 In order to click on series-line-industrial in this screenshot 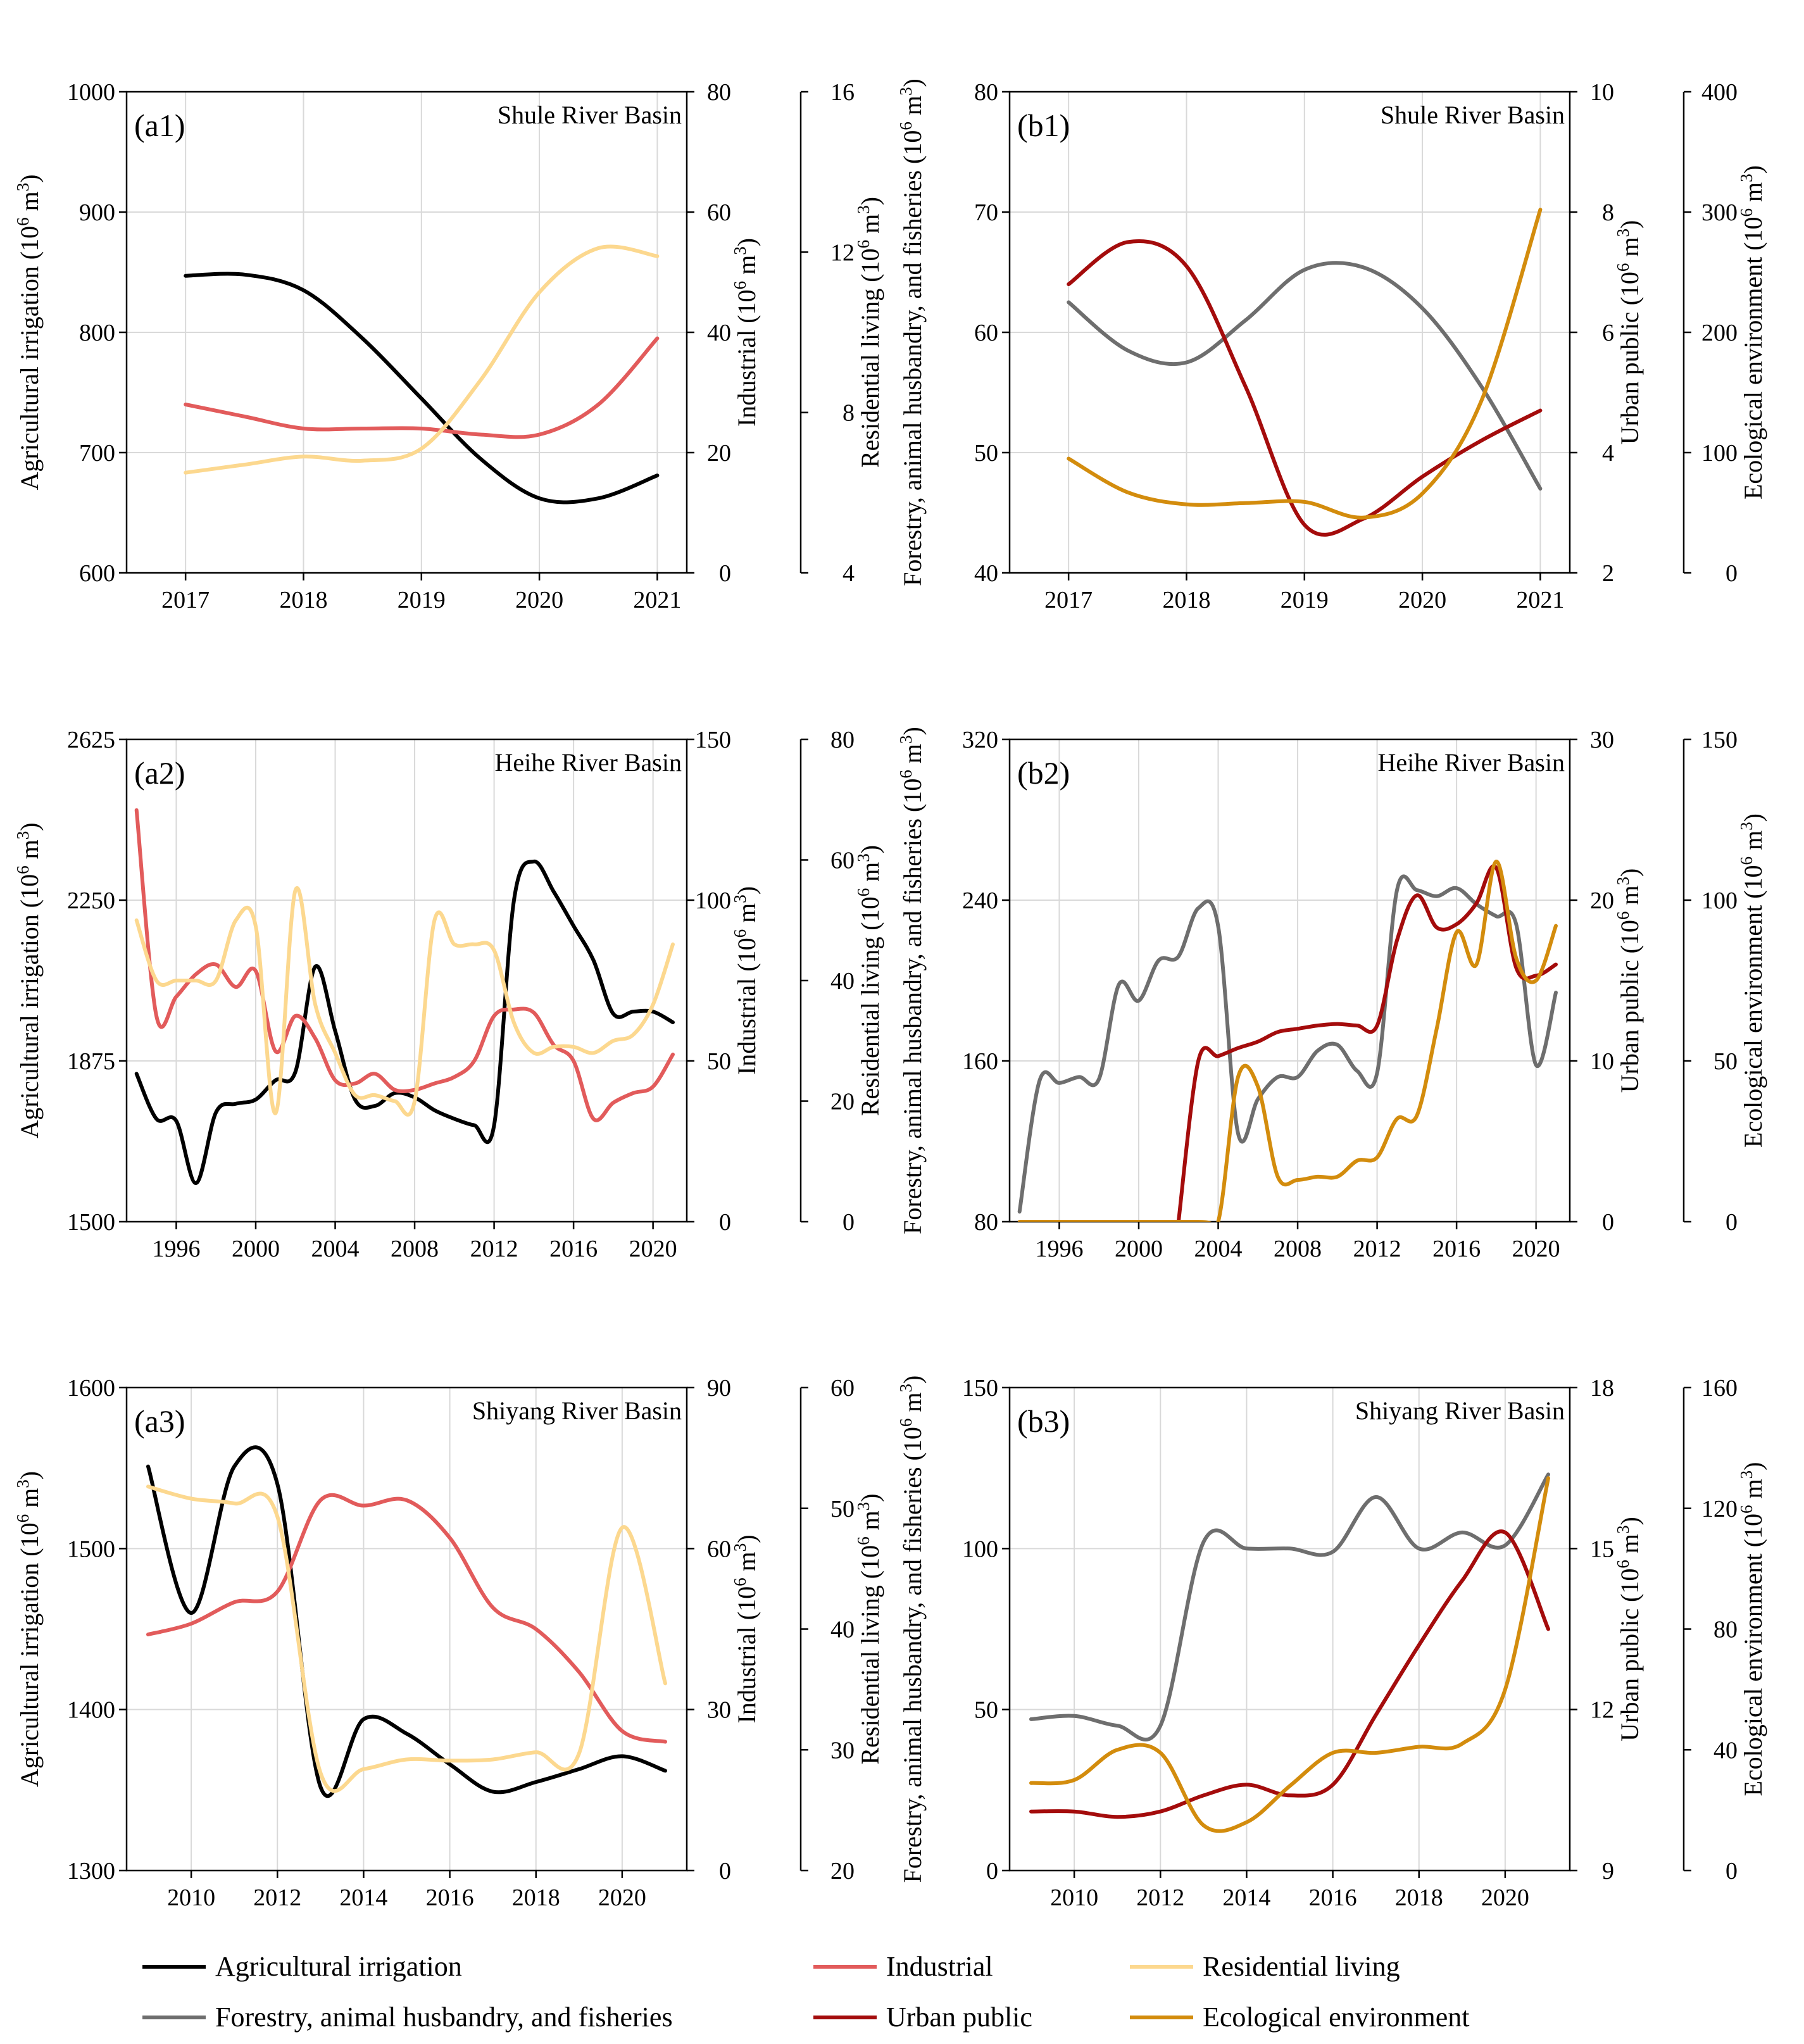, I will do `click(404, 965)`.